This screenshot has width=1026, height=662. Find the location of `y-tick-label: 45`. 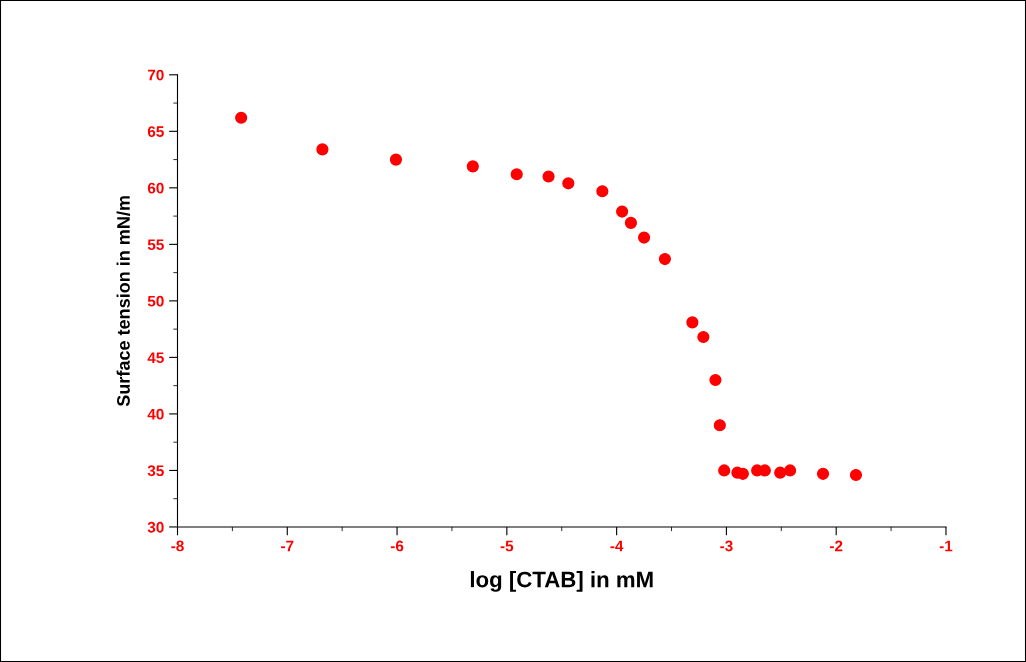

y-tick-label: 45 is located at coordinates (155, 358).